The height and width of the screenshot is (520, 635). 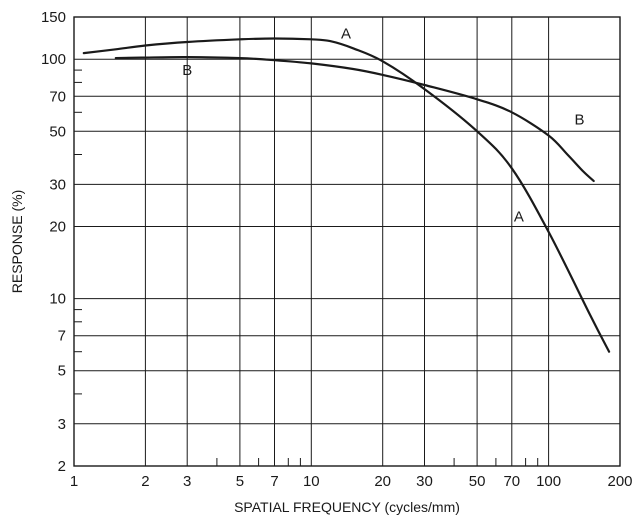 What do you see at coordinates (62, 466) in the screenshot?
I see `y-tick-label: 2` at bounding box center [62, 466].